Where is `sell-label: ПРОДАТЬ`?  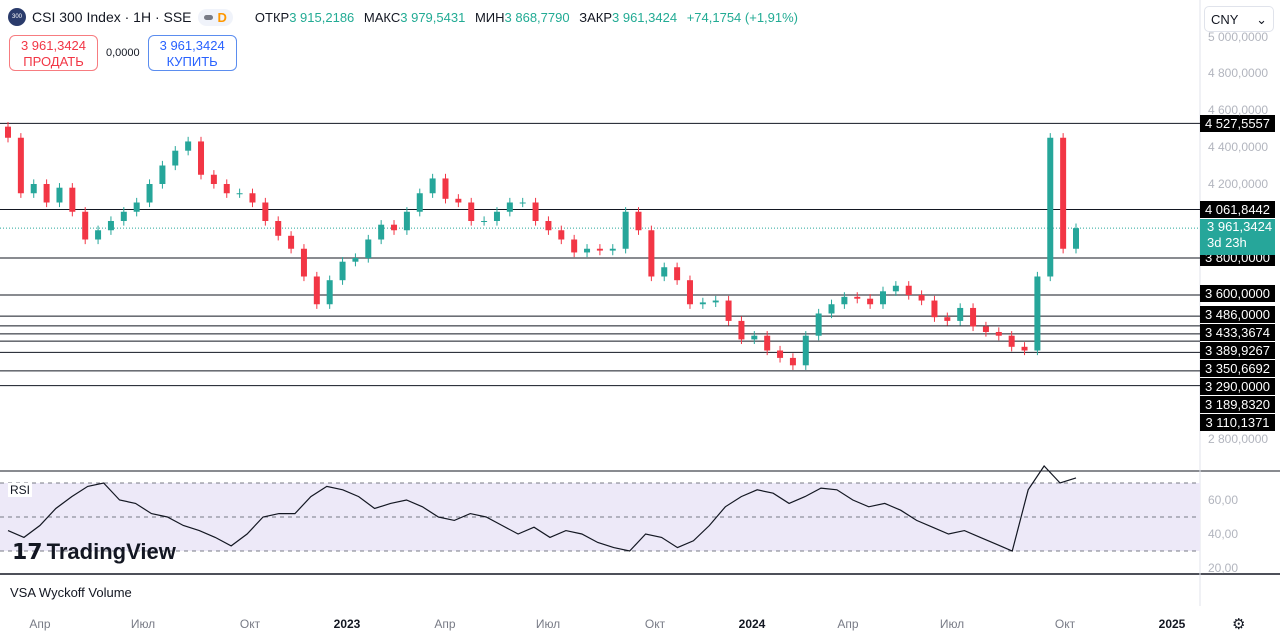 sell-label: ПРОДАТЬ is located at coordinates (53, 61).